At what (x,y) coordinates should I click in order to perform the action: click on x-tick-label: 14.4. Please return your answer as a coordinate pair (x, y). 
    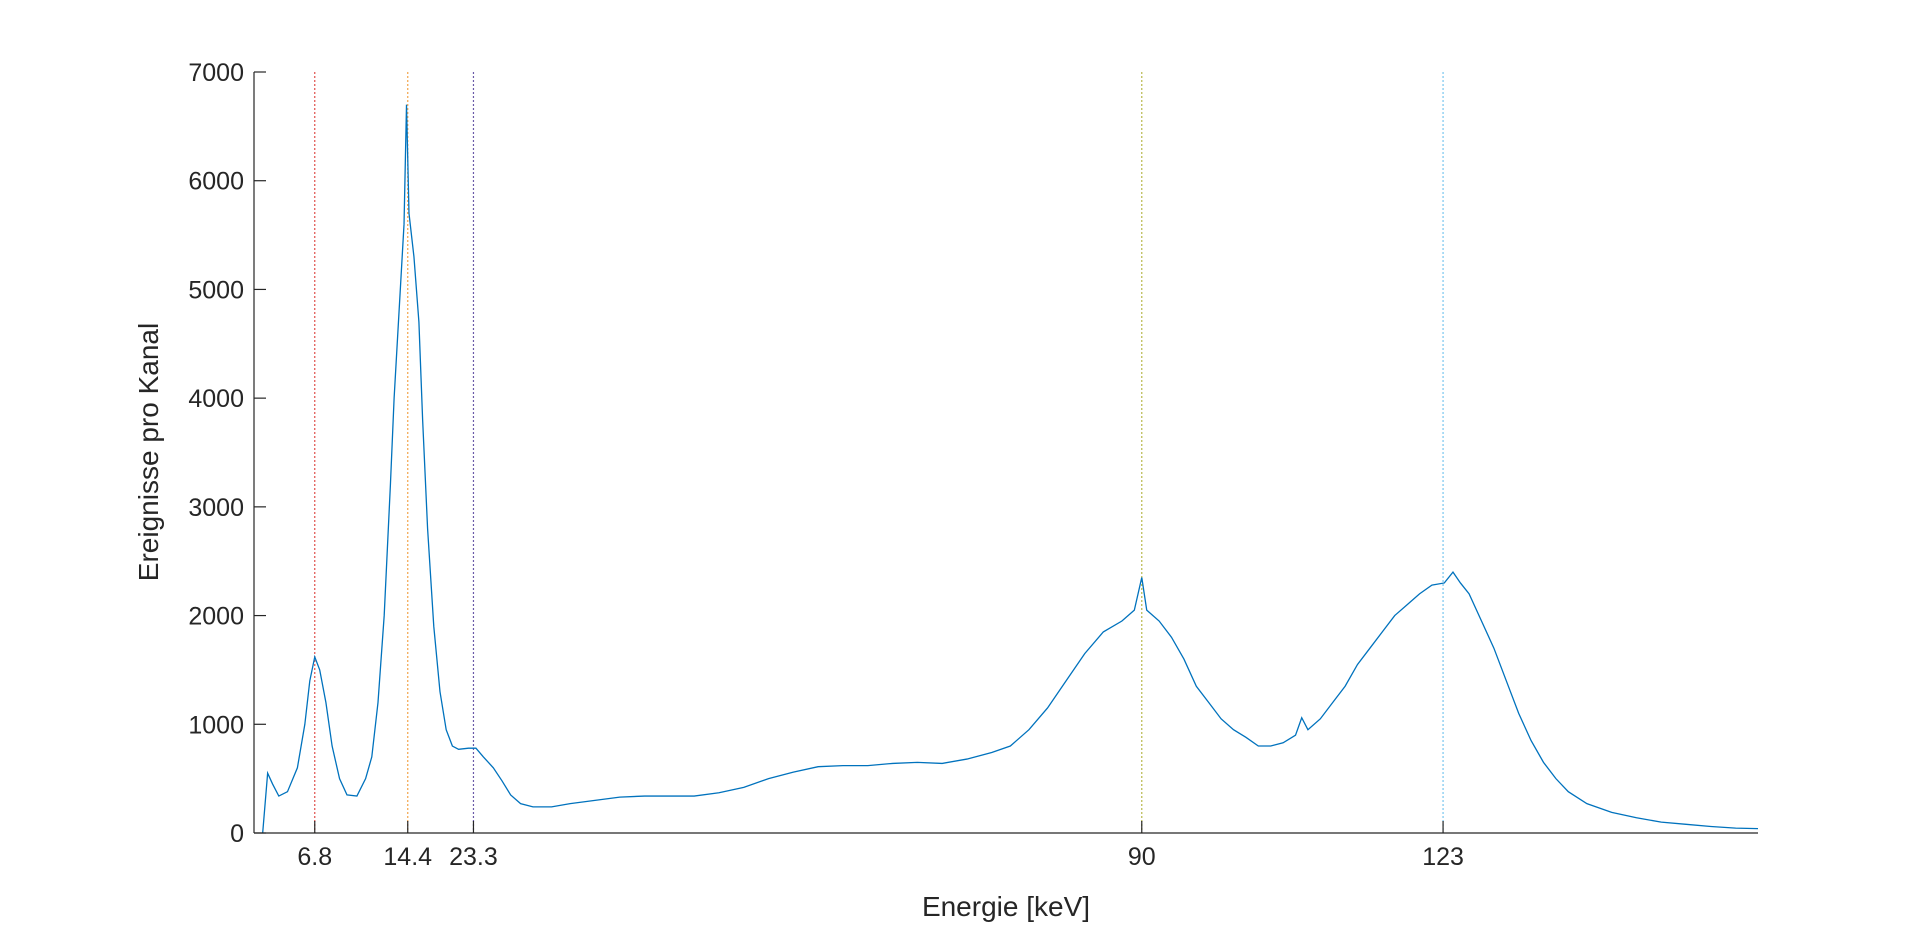
    Looking at the image, I should click on (407, 857).